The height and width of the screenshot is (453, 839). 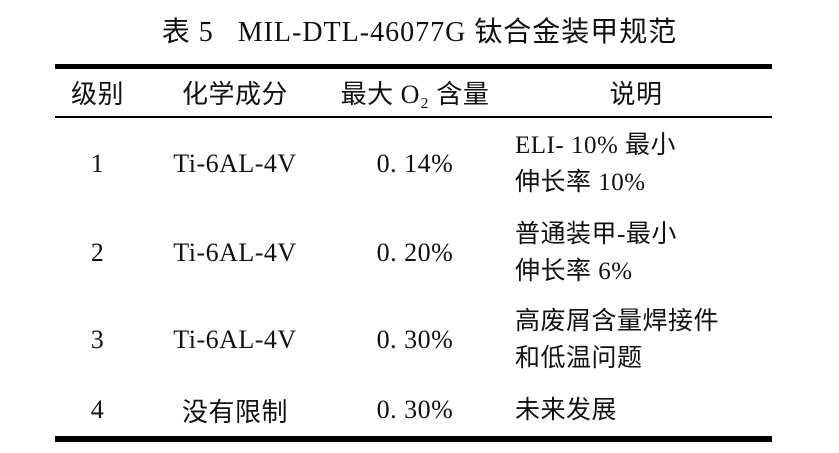 I want to click on table-row: 4 没有限制 0. 30% 未来发展, so click(x=413, y=410).